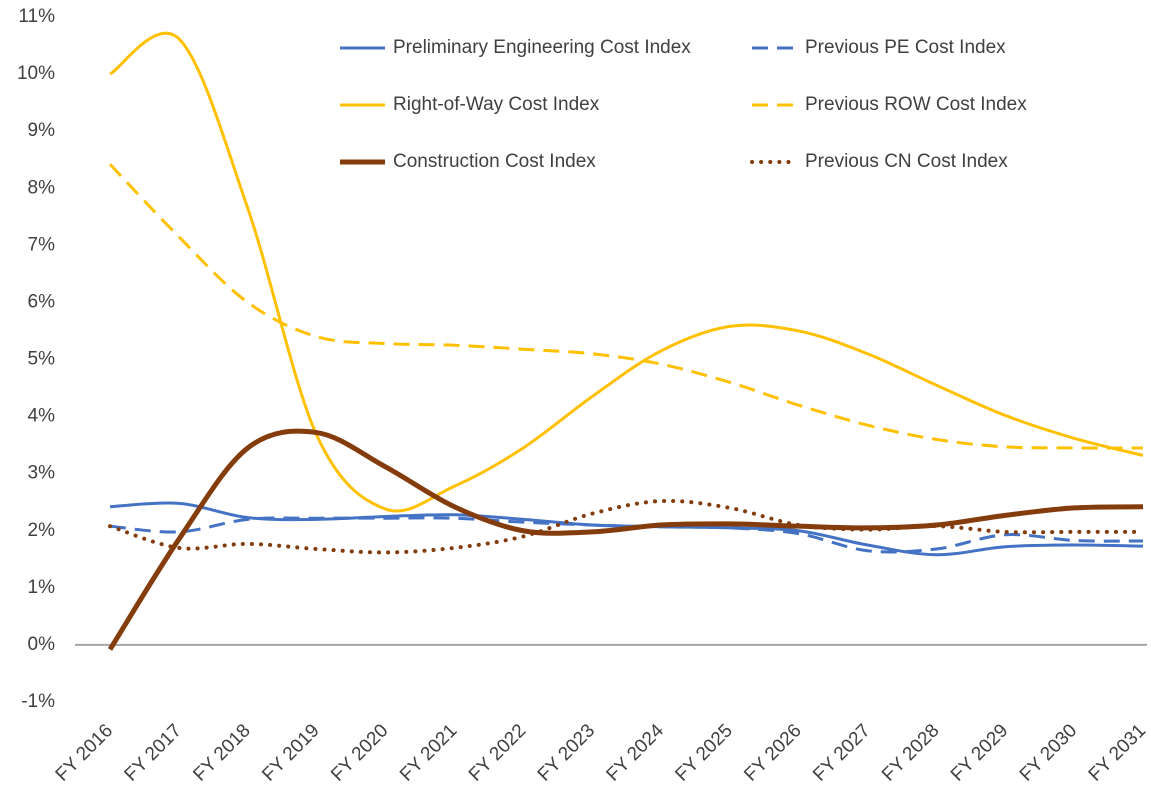  What do you see at coordinates (428, 752) in the screenshot?
I see `x-tick-label: FY 2021` at bounding box center [428, 752].